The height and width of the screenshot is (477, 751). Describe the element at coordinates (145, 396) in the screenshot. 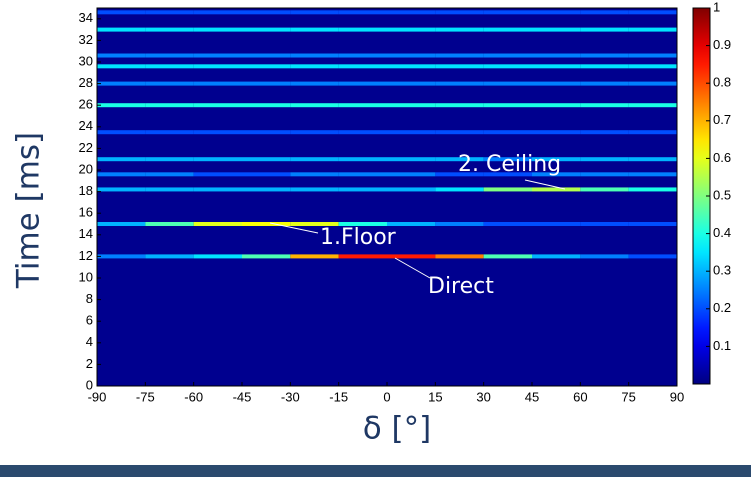

I see `x-tick-label: -75` at that location.